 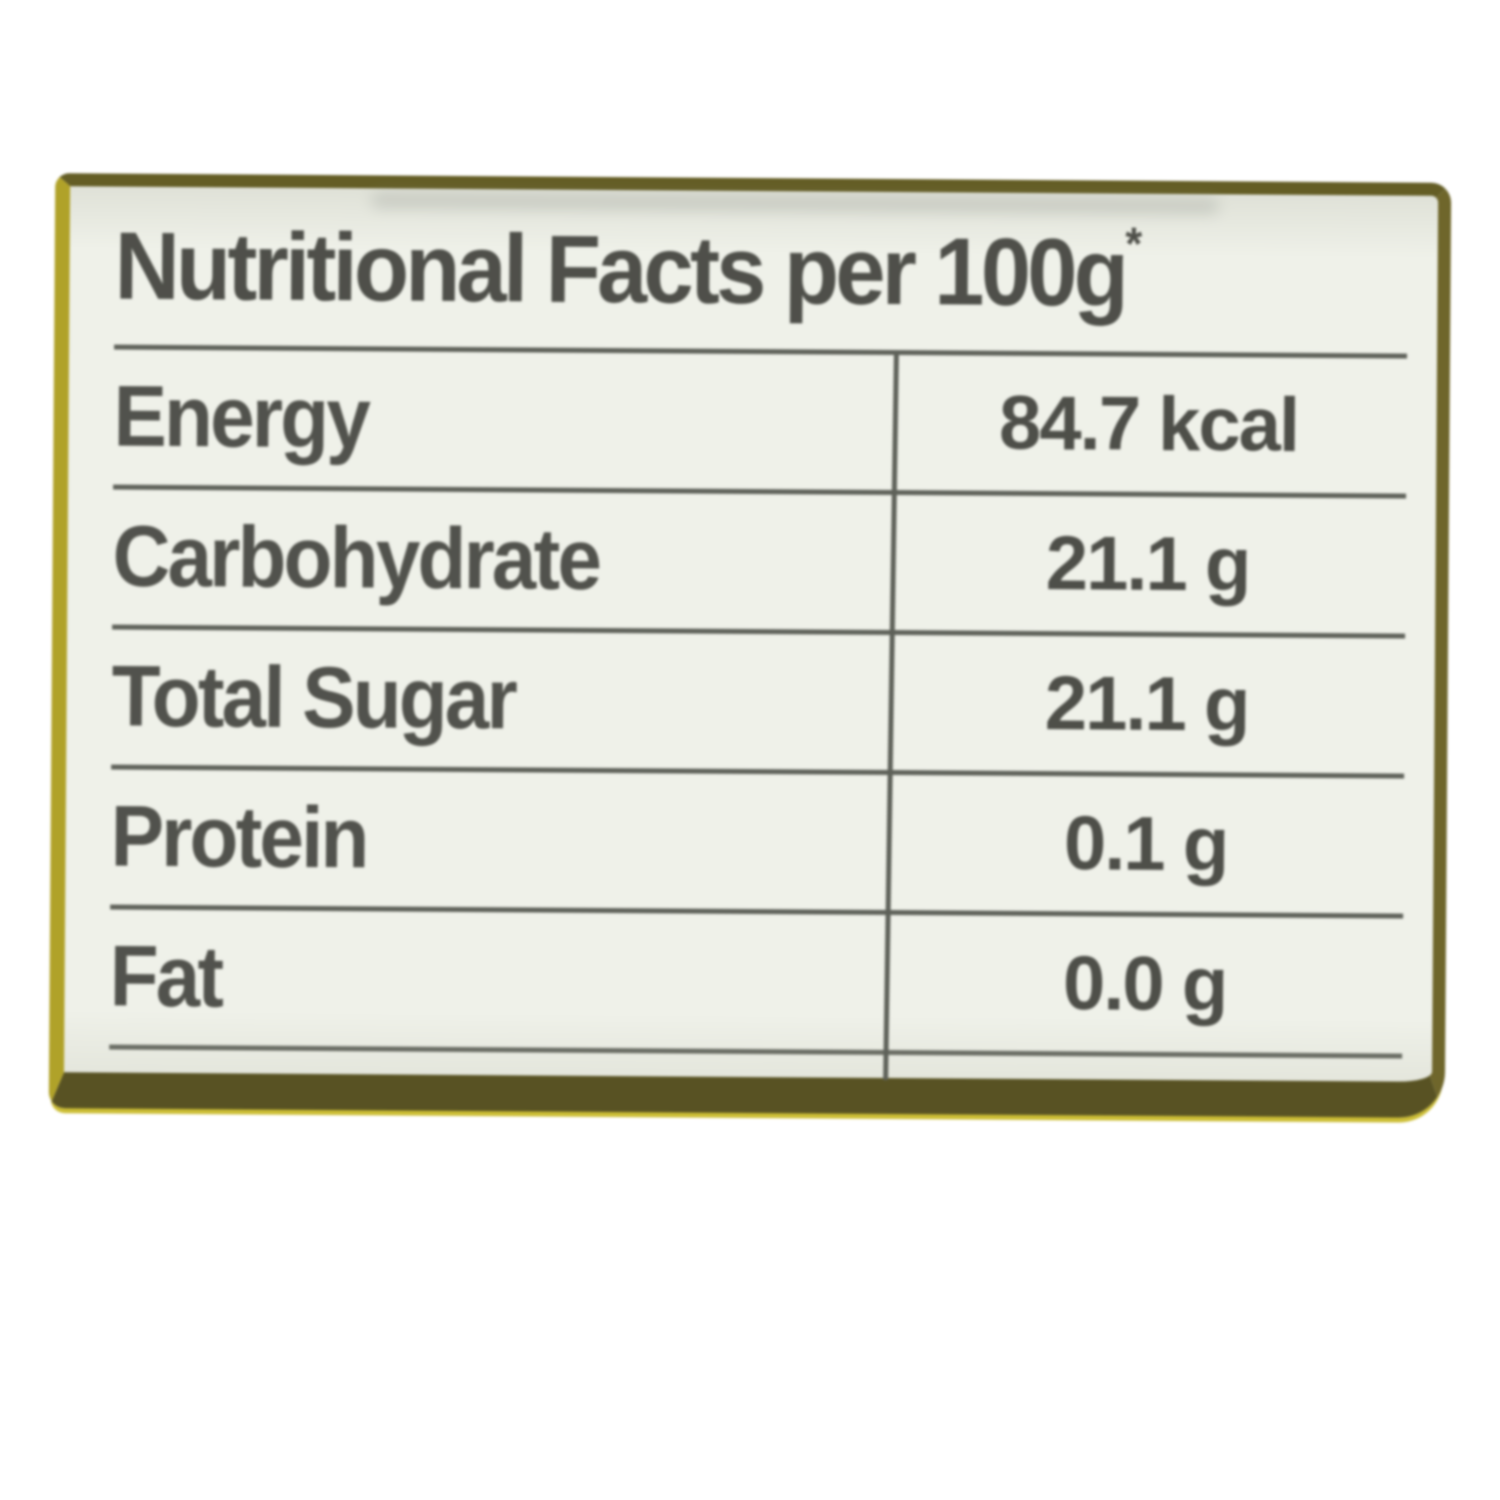 I want to click on table-title-text: Nutritional Facts per 100g, so click(x=620, y=269).